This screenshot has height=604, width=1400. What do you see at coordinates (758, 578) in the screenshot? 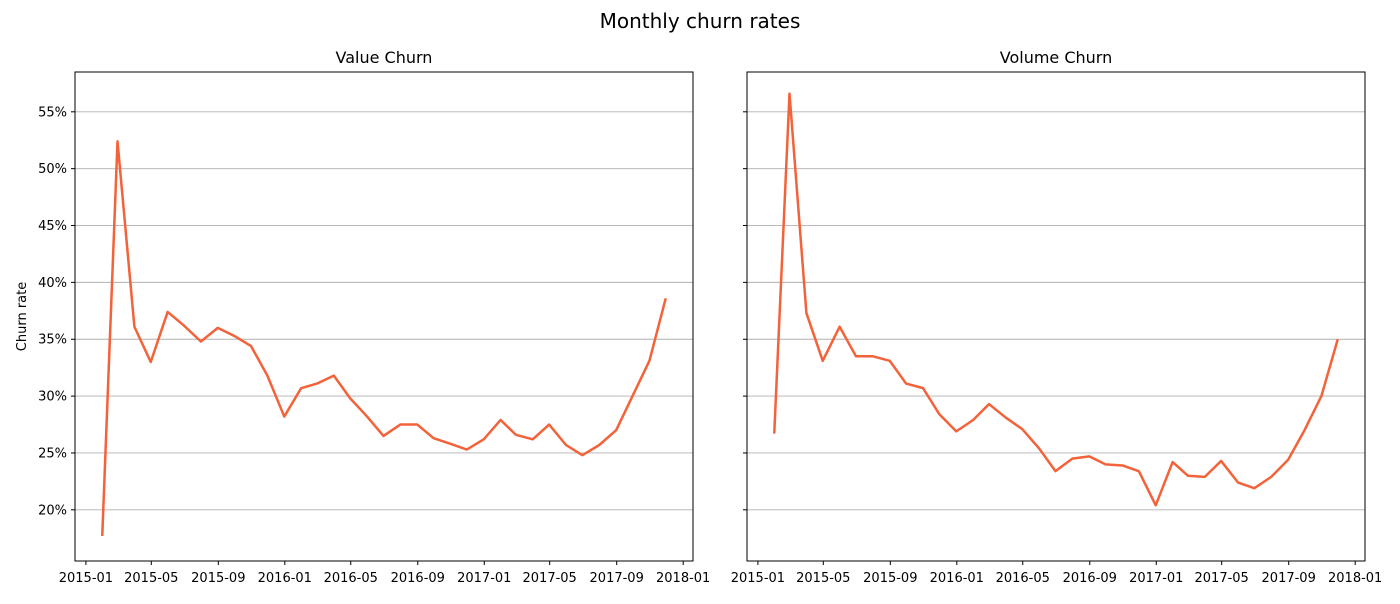
I see `volume-churn-x-tick-label: 2015-01` at bounding box center [758, 578].